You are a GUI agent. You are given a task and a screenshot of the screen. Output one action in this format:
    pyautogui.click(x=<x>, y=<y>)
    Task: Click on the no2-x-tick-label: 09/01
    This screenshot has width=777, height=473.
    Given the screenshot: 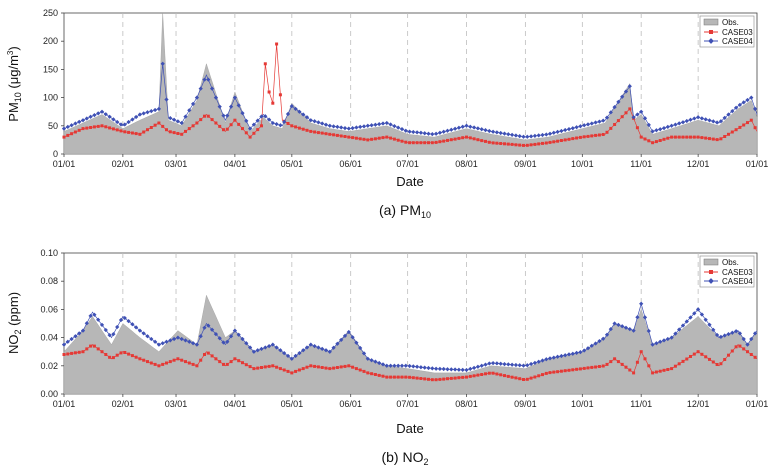 What is the action you would take?
    pyautogui.click(x=525, y=404)
    